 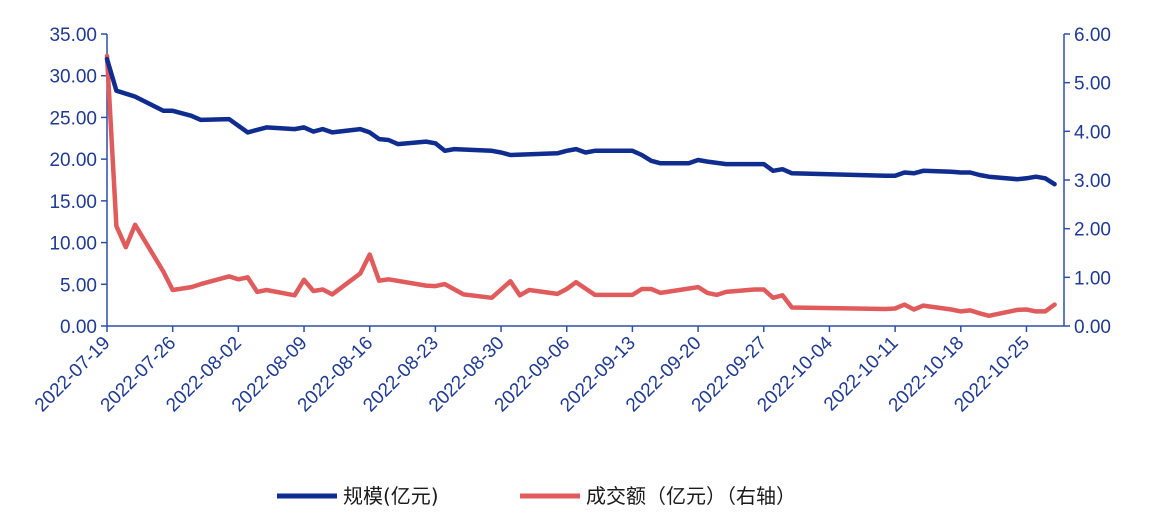 What do you see at coordinates (1092, 35) in the screenshot?
I see `right-tick-label: 6.00` at bounding box center [1092, 35].